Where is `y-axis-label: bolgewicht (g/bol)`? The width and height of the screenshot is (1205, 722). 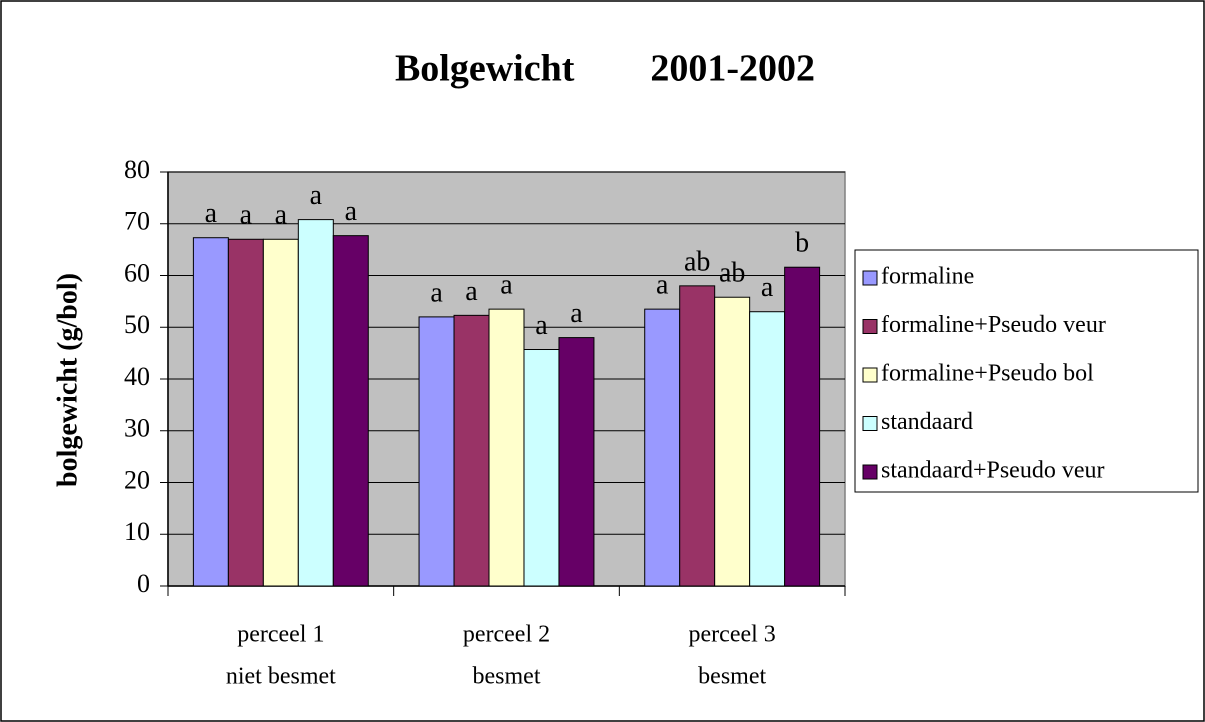
y-axis-label: bolgewicht (g/bol) is located at coordinates (67, 380).